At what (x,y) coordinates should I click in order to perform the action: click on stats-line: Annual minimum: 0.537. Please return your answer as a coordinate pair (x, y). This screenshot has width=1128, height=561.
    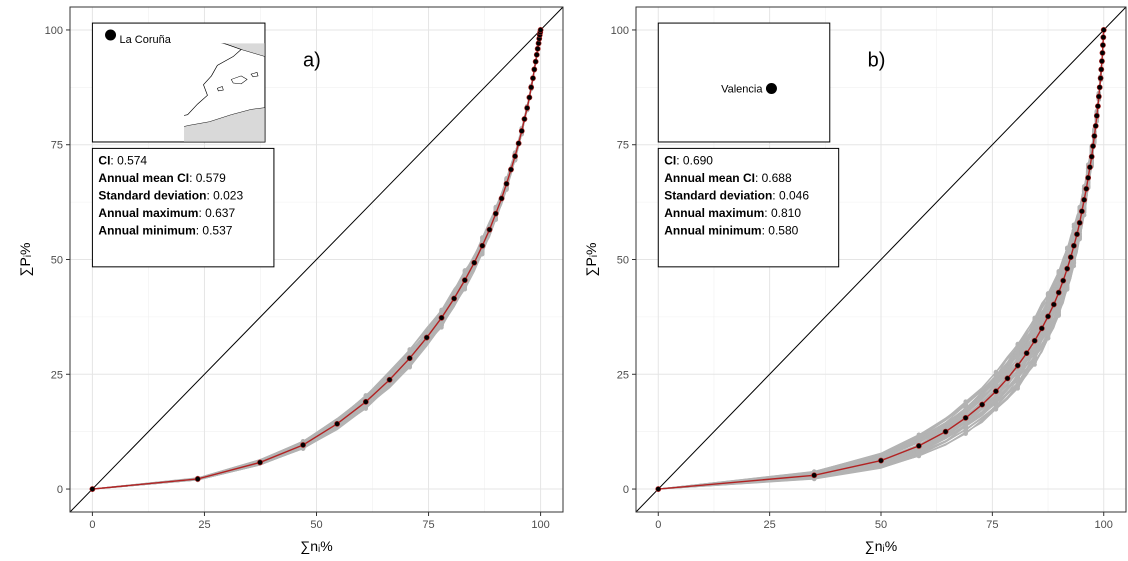
    Looking at the image, I should click on (165, 230).